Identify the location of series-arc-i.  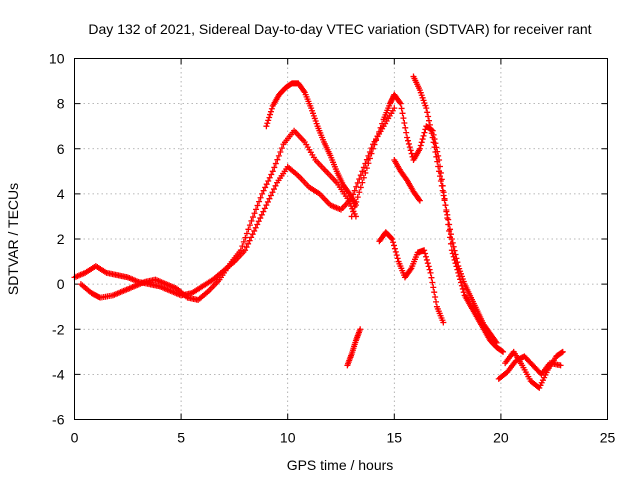
(534, 369).